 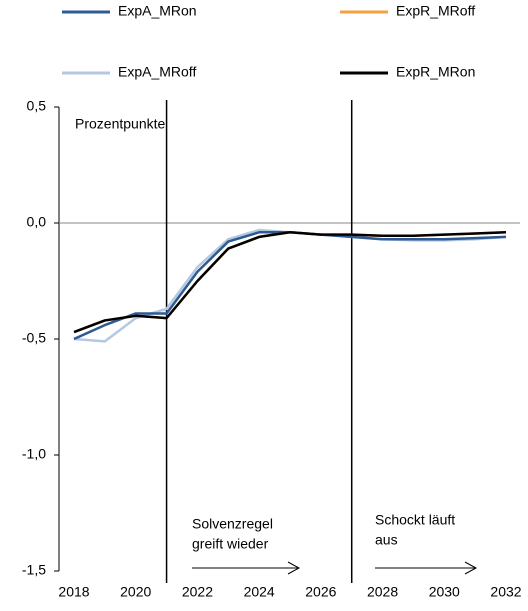 What do you see at coordinates (382, 592) in the screenshot?
I see `x-tick-label: 2028` at bounding box center [382, 592].